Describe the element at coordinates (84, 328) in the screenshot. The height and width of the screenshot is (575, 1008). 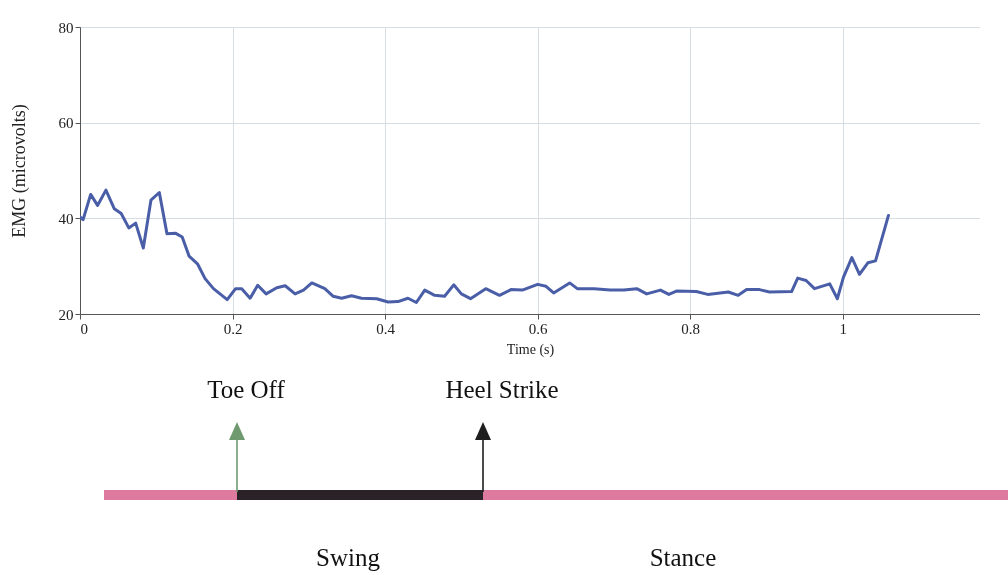
I see `x-tick-label: 0` at that location.